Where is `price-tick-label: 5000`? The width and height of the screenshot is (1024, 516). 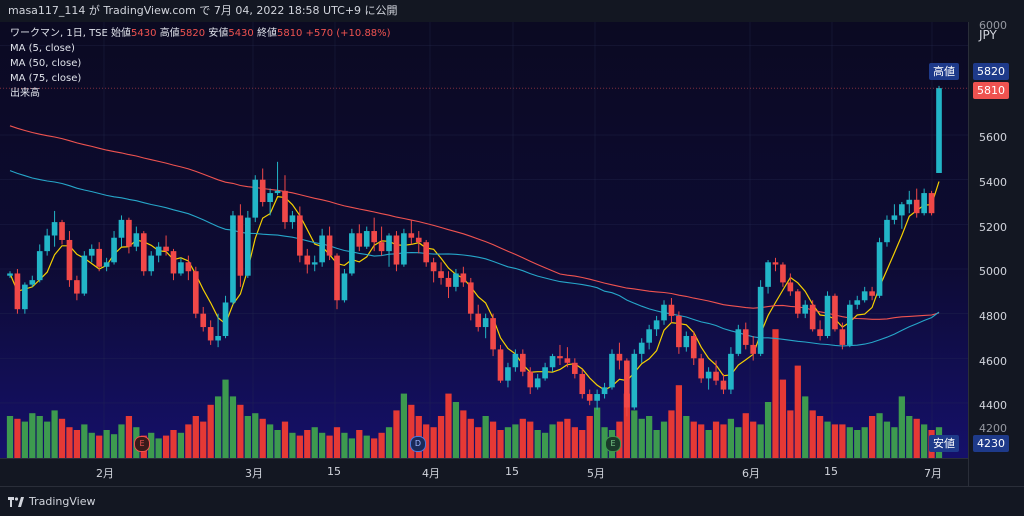 price-tick-label: 5000 is located at coordinates (993, 271).